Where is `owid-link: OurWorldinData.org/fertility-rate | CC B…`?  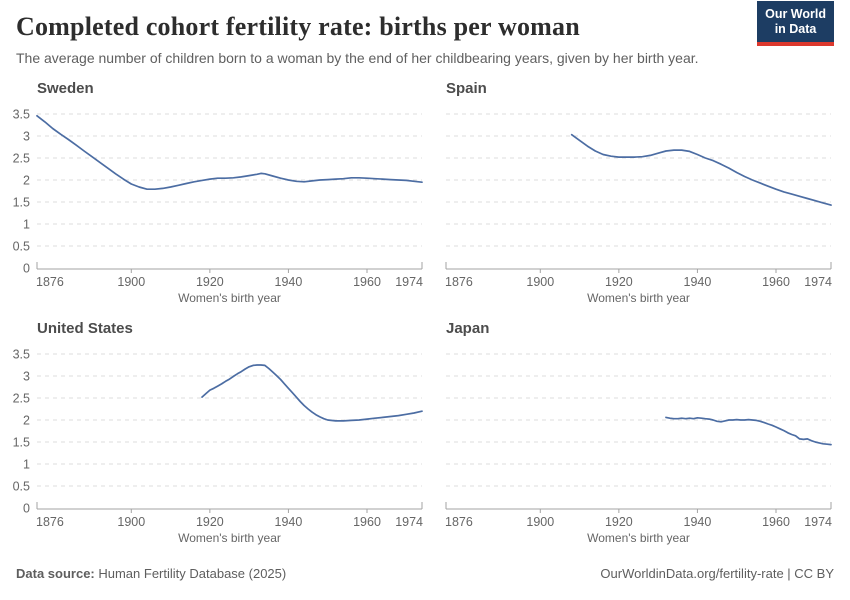
owid-link: OurWorldinData.org/fertility-rate | CC B… is located at coordinates (717, 573).